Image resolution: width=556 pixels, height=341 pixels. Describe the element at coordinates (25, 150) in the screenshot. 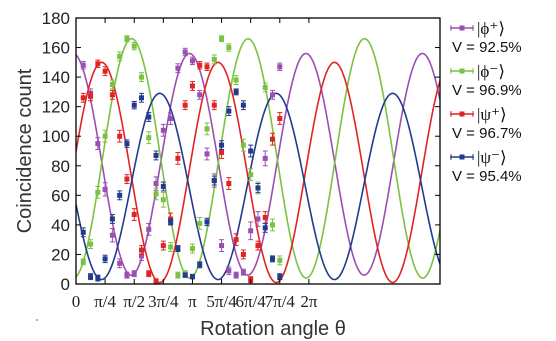

I see `y-axis-label: Coincidence count` at that location.